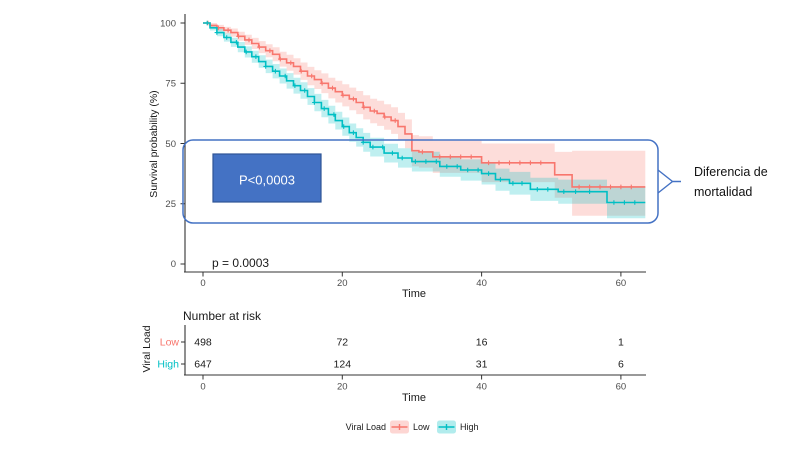 The image size is (800, 450). Describe the element at coordinates (343, 365) in the screenshot. I see `risk-value: 124` at that location.